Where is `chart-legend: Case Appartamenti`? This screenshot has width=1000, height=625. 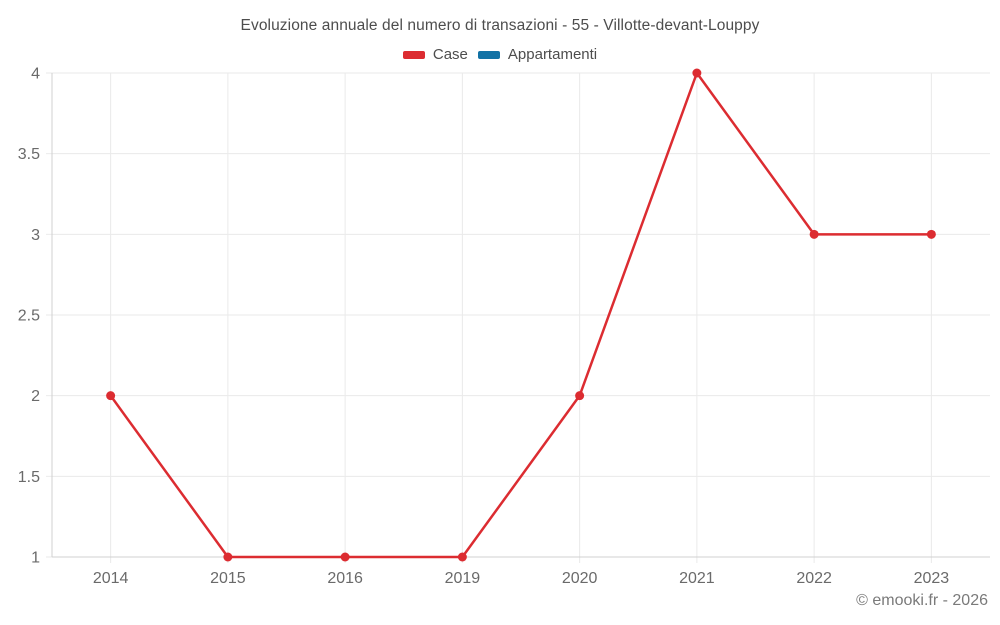 chart-legend: Case Appartamenti is located at coordinates (500, 54).